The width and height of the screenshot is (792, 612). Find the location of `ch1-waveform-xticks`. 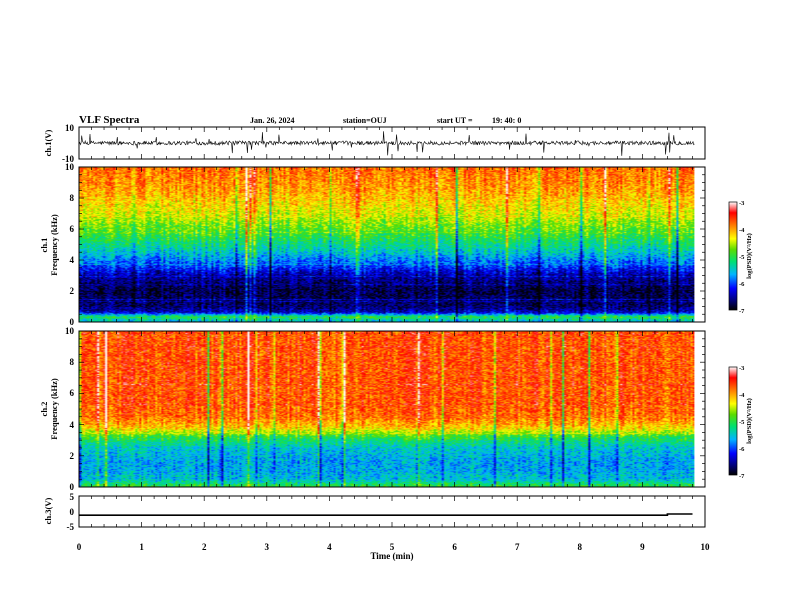

ch1-waveform-xticks is located at coordinates (392, 143).